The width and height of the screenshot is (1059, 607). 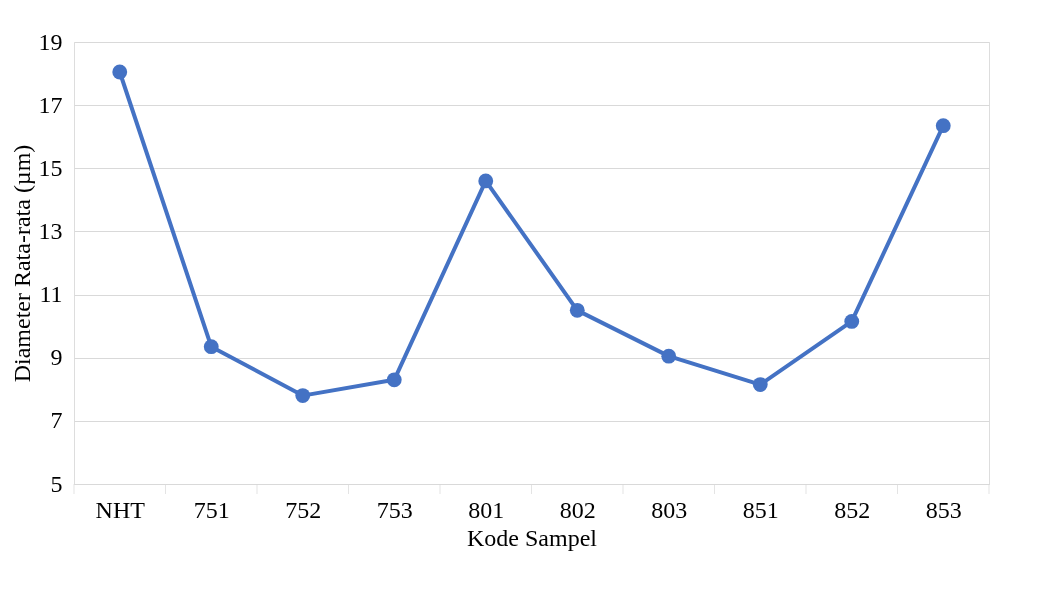 What do you see at coordinates (50, 41) in the screenshot?
I see `y-tick-label: 19` at bounding box center [50, 41].